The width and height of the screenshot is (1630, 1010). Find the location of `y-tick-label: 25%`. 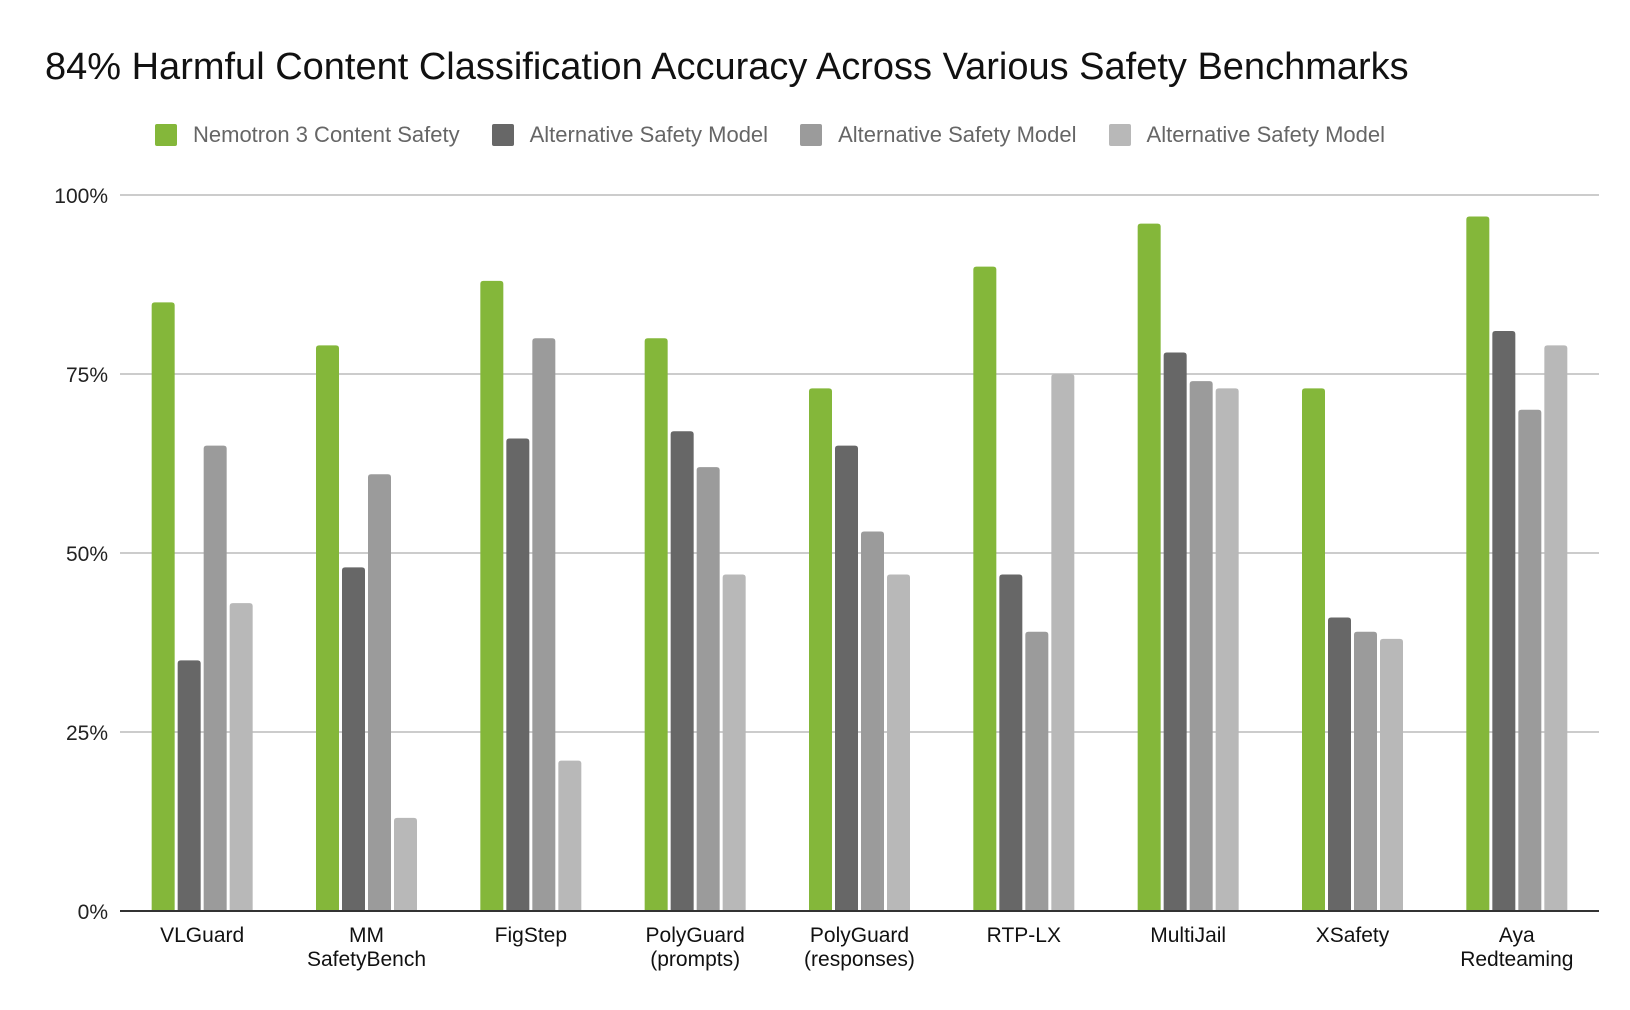

y-tick-label: 25% is located at coordinates (87, 733).